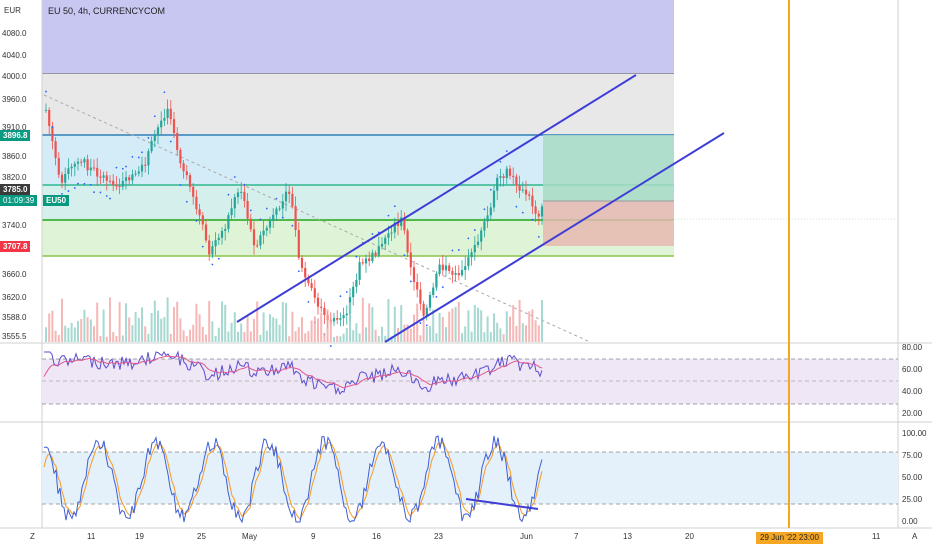 The height and width of the screenshot is (550, 932). Describe the element at coordinates (32, 536) in the screenshot. I see `reset-zoom-button: Z` at that location.